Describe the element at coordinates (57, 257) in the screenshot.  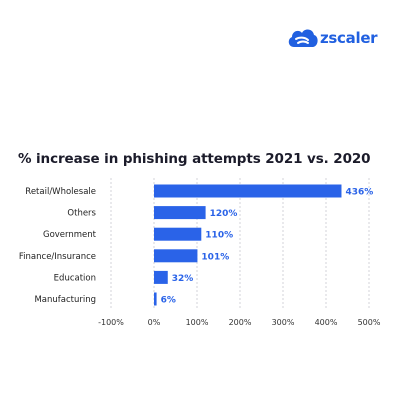
I see `category-label: Finance/Insurance` at that location.